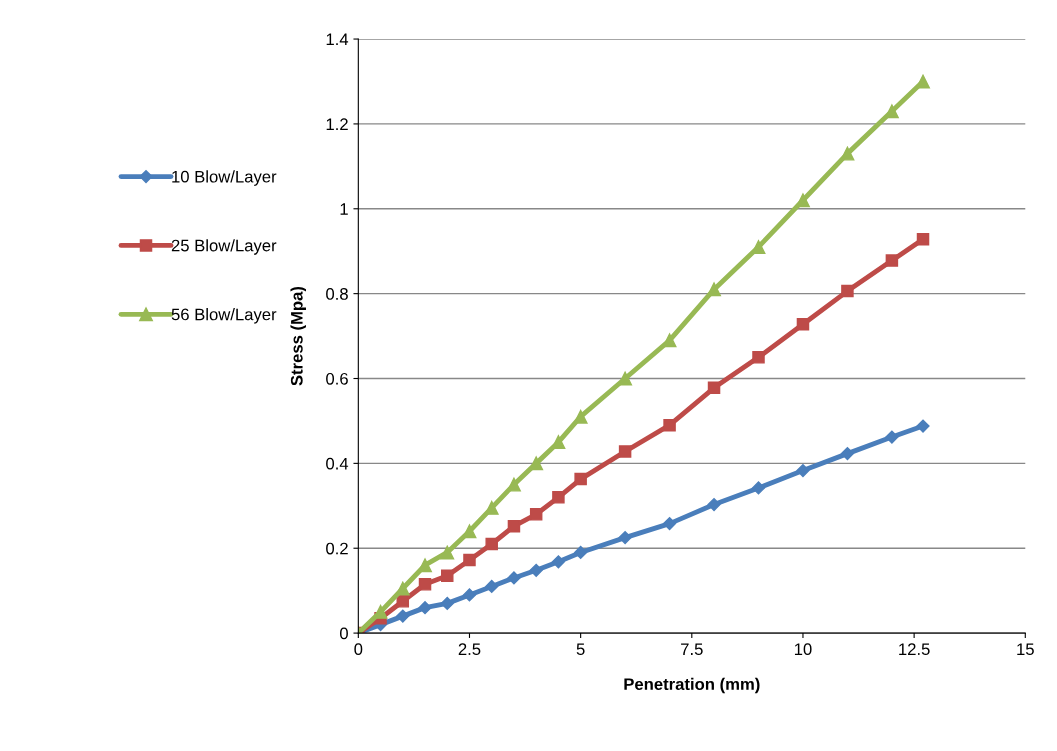 The height and width of the screenshot is (751, 1057). I want to click on y-tick-label: 0.4, so click(337, 463).